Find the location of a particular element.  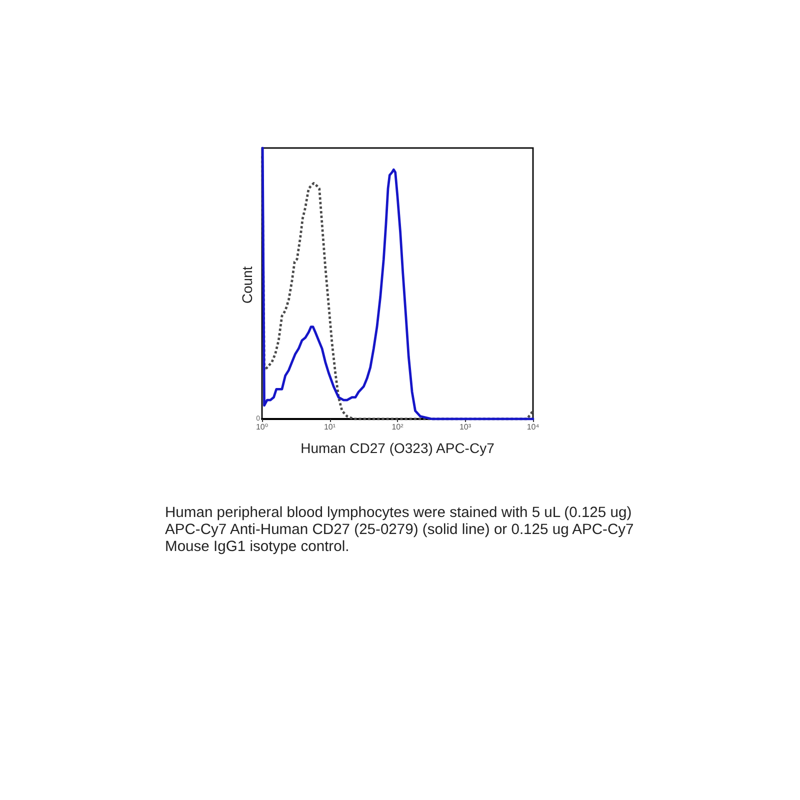

x-tick-label: 10³ is located at coordinates (465, 427).